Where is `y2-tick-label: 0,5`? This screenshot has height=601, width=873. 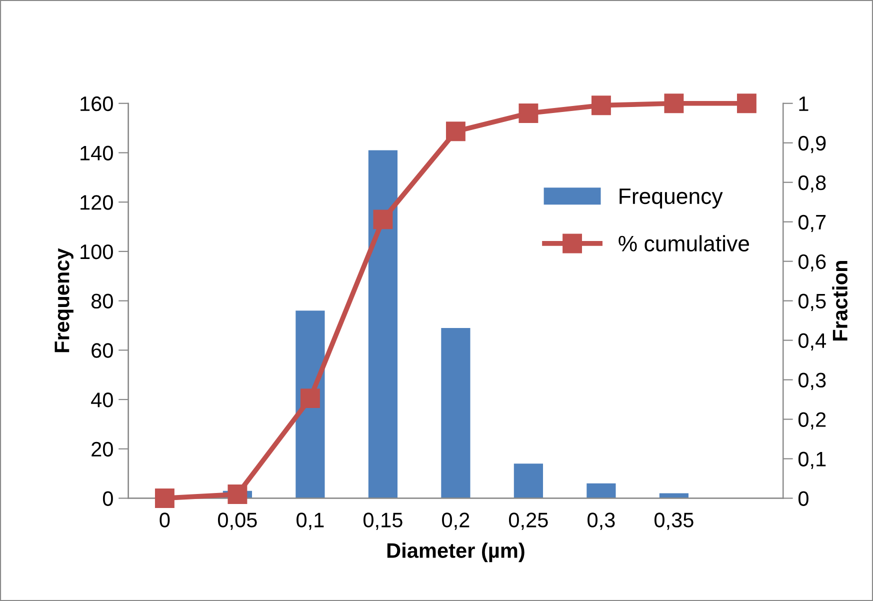 y2-tick-label: 0,5 is located at coordinates (812, 303).